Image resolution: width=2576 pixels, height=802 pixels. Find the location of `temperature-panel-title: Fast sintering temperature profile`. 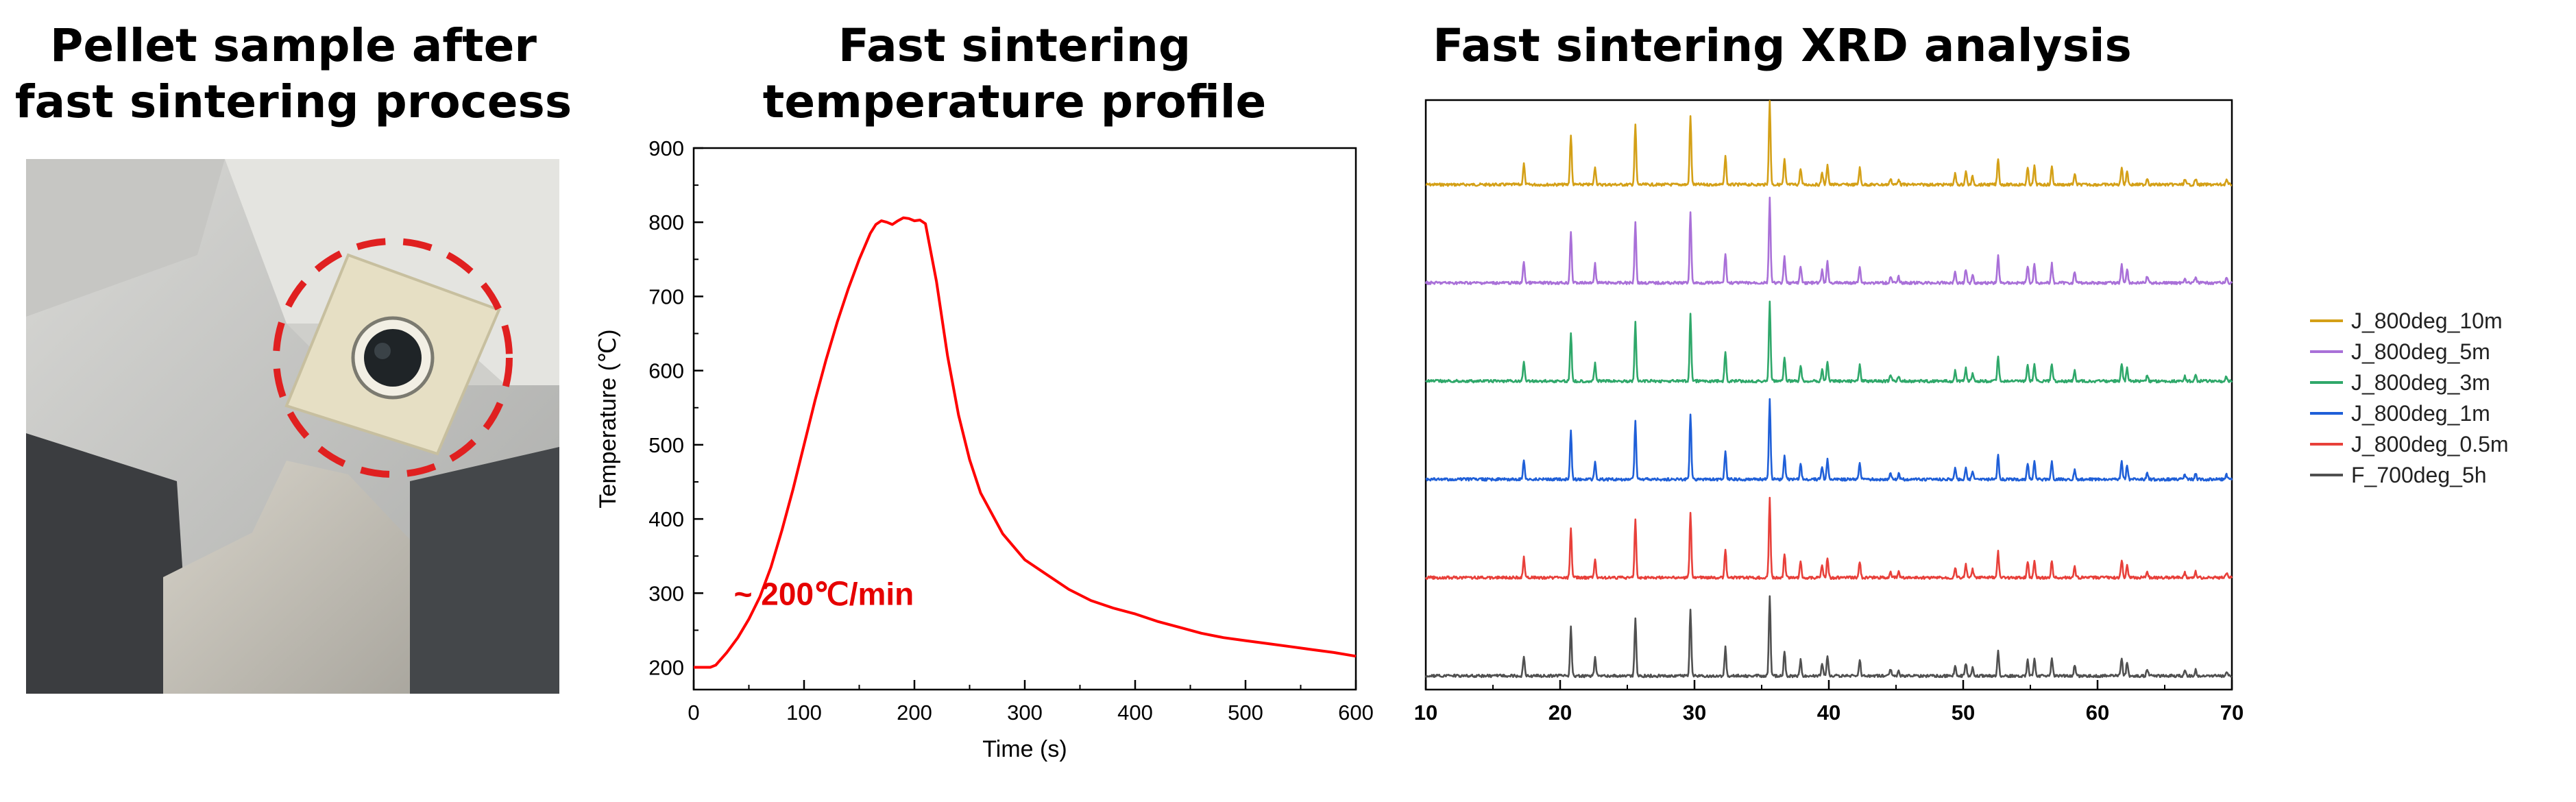

temperature-panel-title: Fast sintering temperature profile is located at coordinates (1014, 74).